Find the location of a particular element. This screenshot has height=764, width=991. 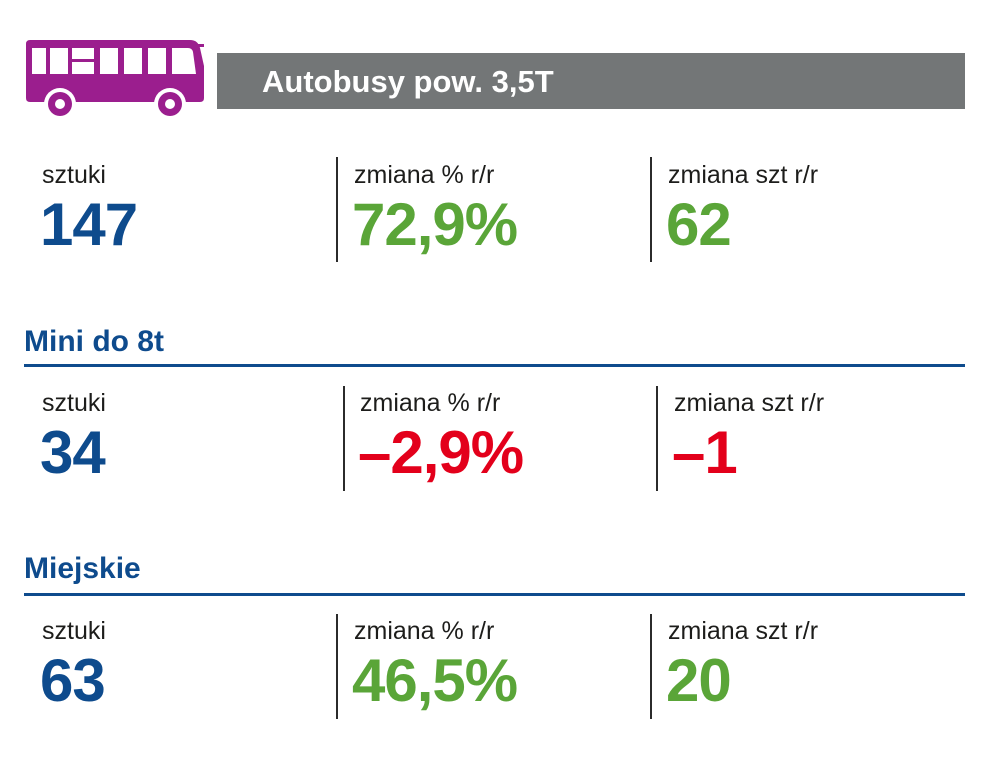

header-bar: Autobusy pow. 3,5T is located at coordinates (591, 81).